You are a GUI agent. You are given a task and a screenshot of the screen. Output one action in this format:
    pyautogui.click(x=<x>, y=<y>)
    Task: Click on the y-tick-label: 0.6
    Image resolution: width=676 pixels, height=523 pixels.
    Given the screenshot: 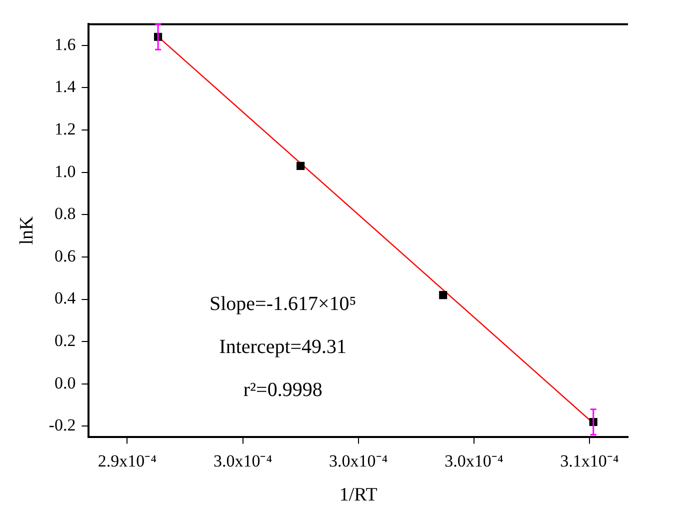 What is the action you would take?
    pyautogui.click(x=65, y=256)
    